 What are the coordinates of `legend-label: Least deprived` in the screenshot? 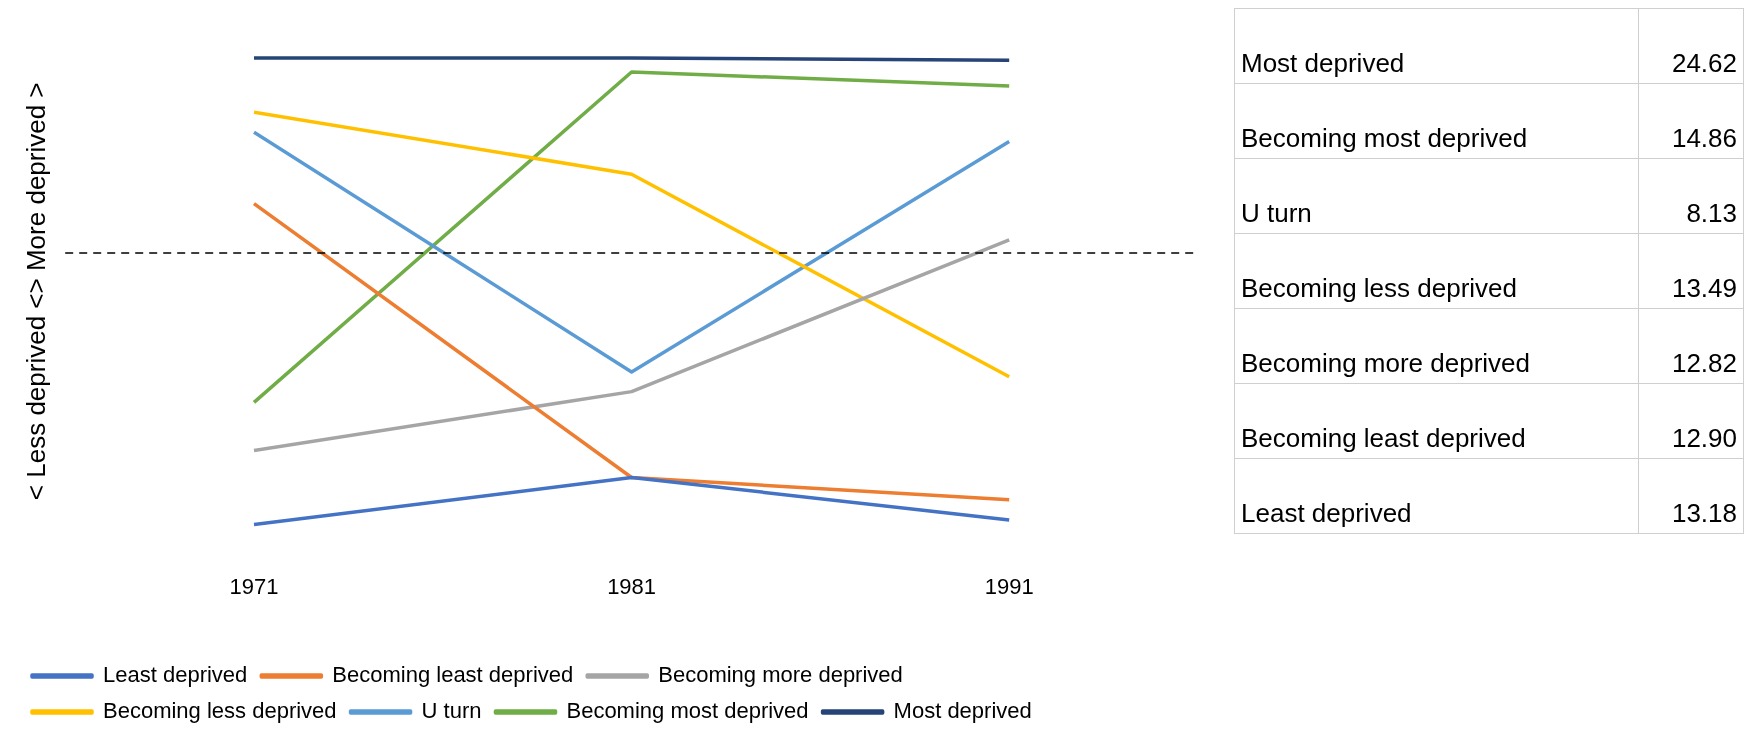 It's located at (175, 675).